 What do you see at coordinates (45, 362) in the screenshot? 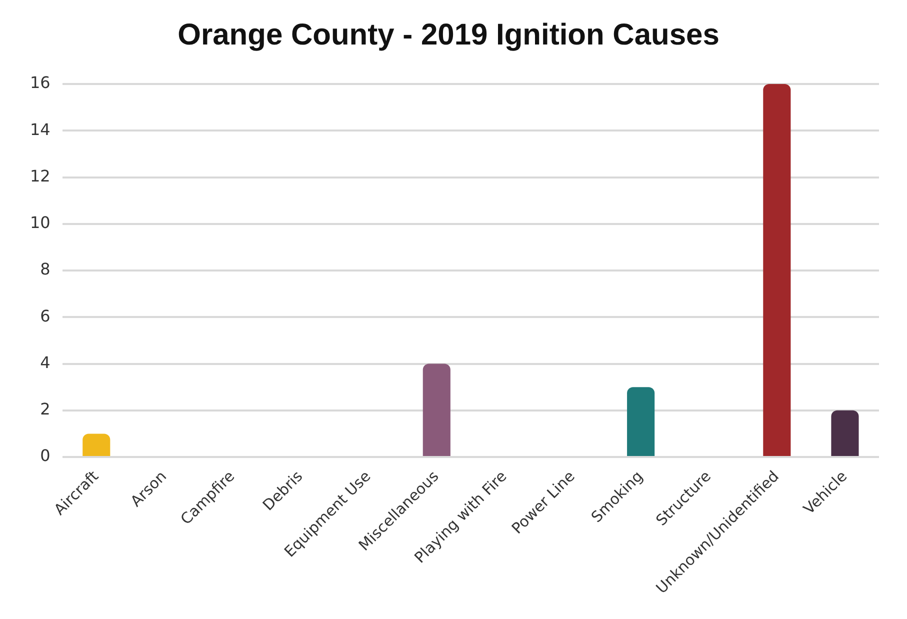
I see `y-tick-label: 4` at bounding box center [45, 362].